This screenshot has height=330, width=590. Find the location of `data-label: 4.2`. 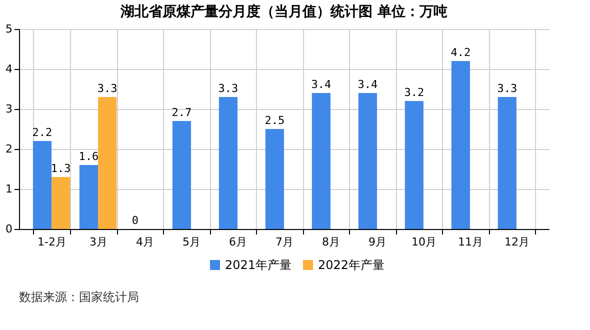

data-label: 4.2 is located at coordinates (460, 52).